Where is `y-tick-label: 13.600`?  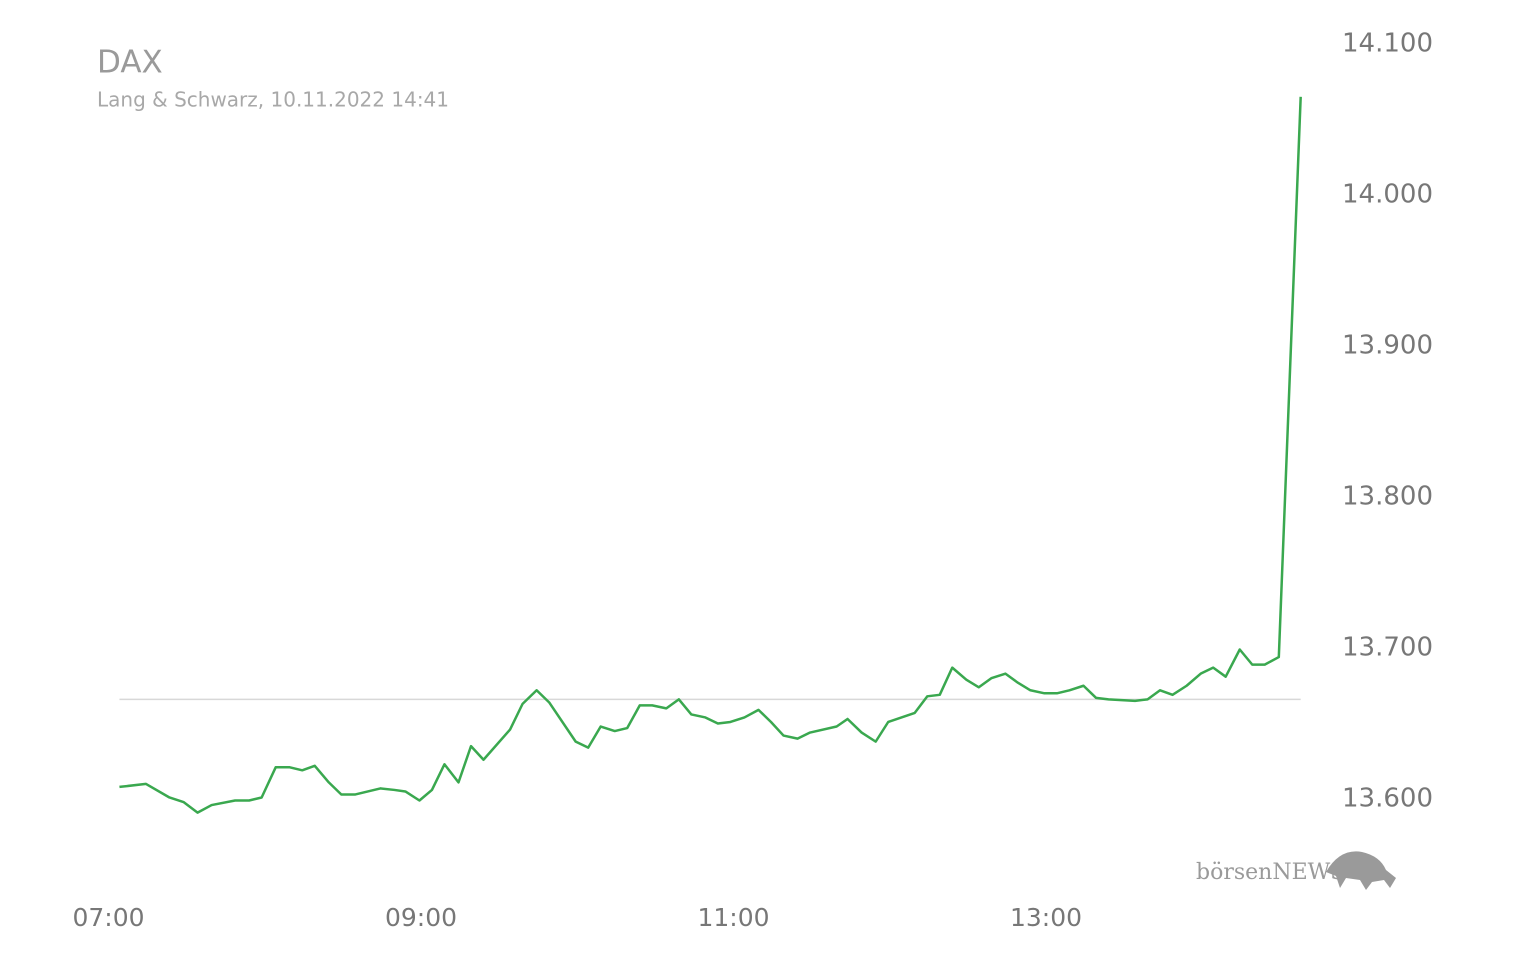 y-tick-label: 13.600 is located at coordinates (1387, 799).